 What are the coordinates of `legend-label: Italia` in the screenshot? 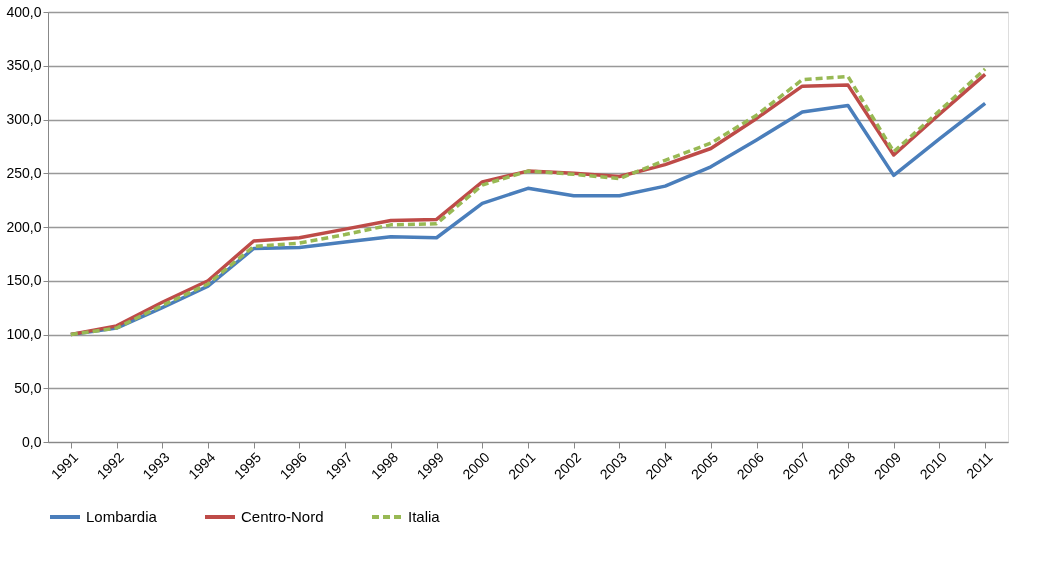 It's located at (424, 516).